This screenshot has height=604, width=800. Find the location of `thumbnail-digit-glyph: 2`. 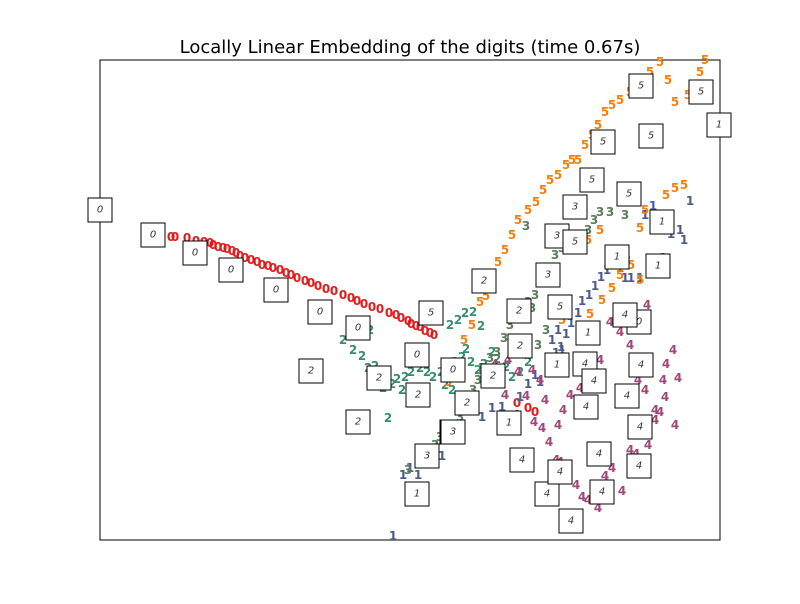

thumbnail-digit-glyph: 2 is located at coordinates (311, 371).